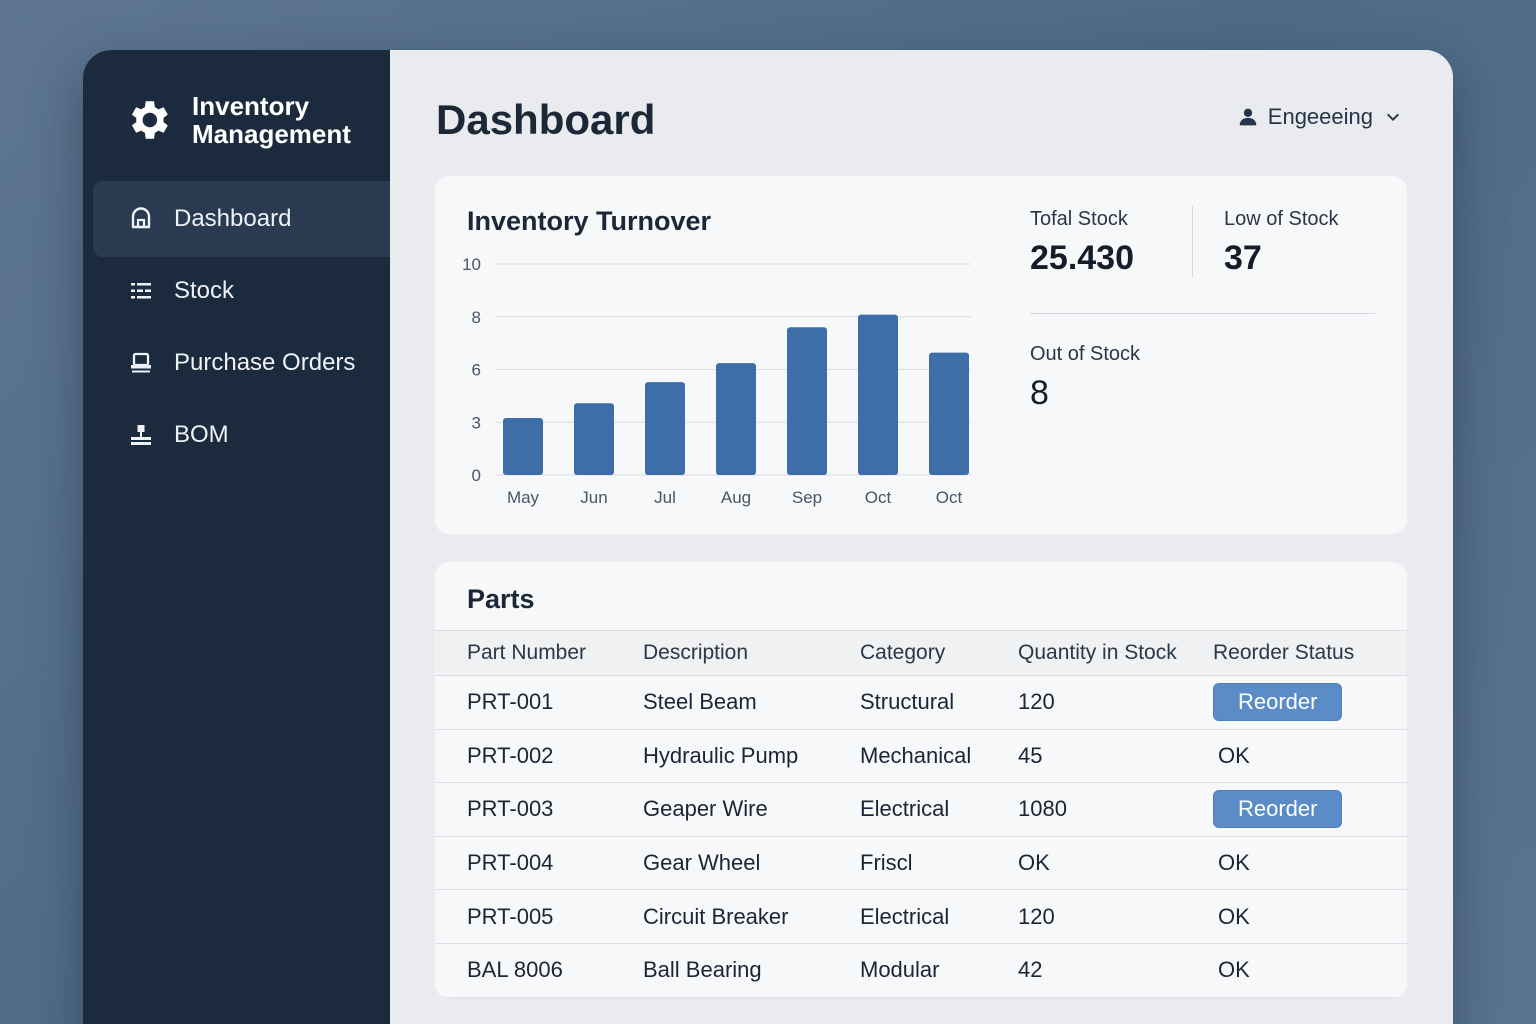 The height and width of the screenshot is (1024, 1536). I want to click on table-row: PRT-005 Circuit Breaker Electrical 120 OK, so click(921, 916).